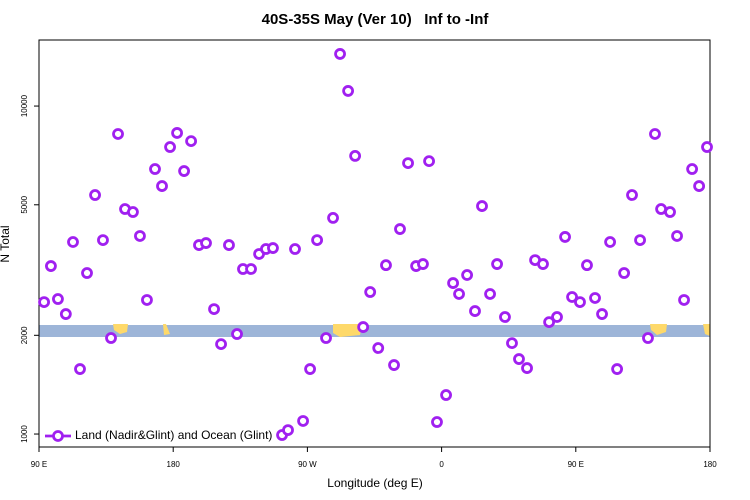 This screenshot has width=750, height=500. What do you see at coordinates (307, 464) in the screenshot?
I see `x-tick-label: 90 W` at bounding box center [307, 464].